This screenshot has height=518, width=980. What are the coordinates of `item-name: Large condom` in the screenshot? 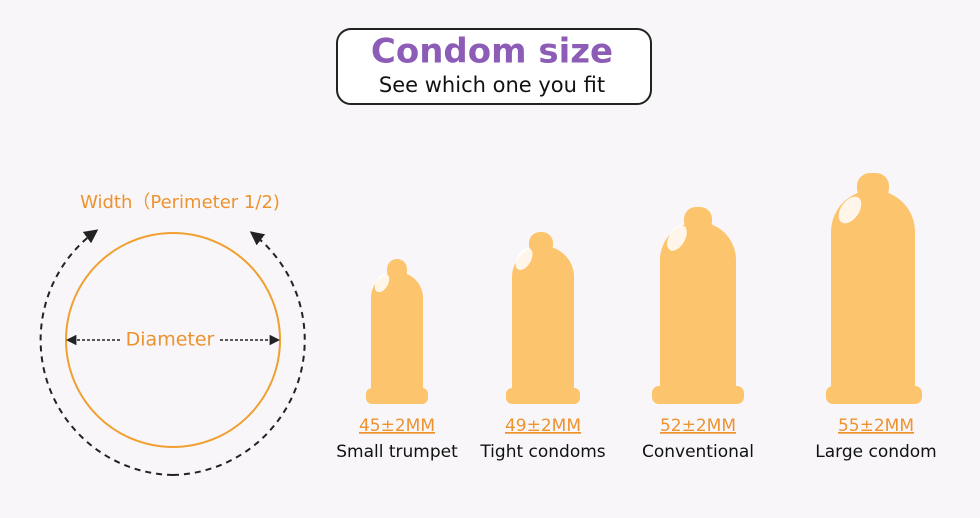 It's located at (876, 452).